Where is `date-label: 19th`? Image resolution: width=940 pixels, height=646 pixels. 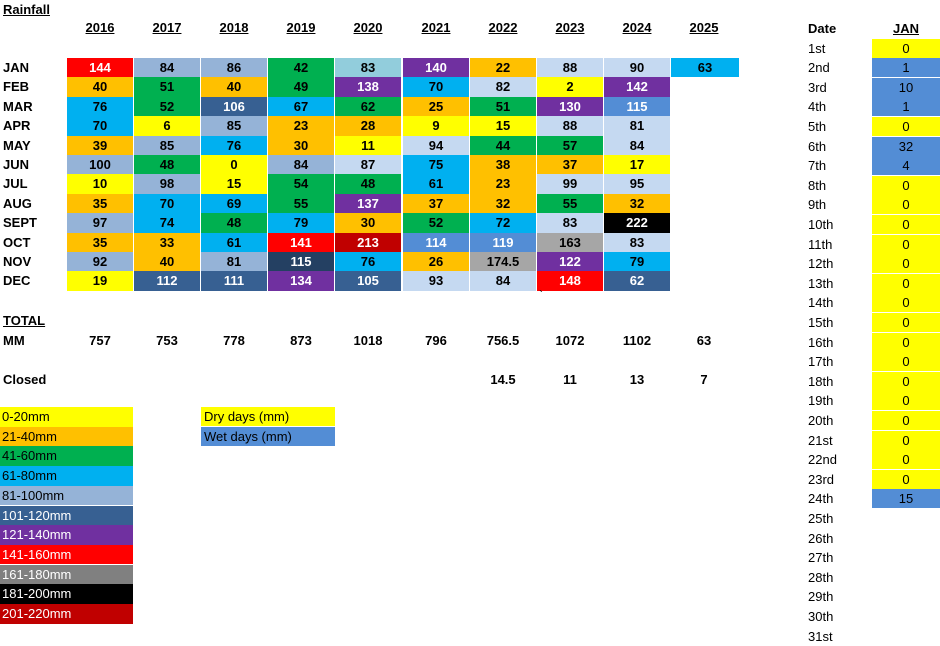
date-label: 19th is located at coordinates (821, 401).